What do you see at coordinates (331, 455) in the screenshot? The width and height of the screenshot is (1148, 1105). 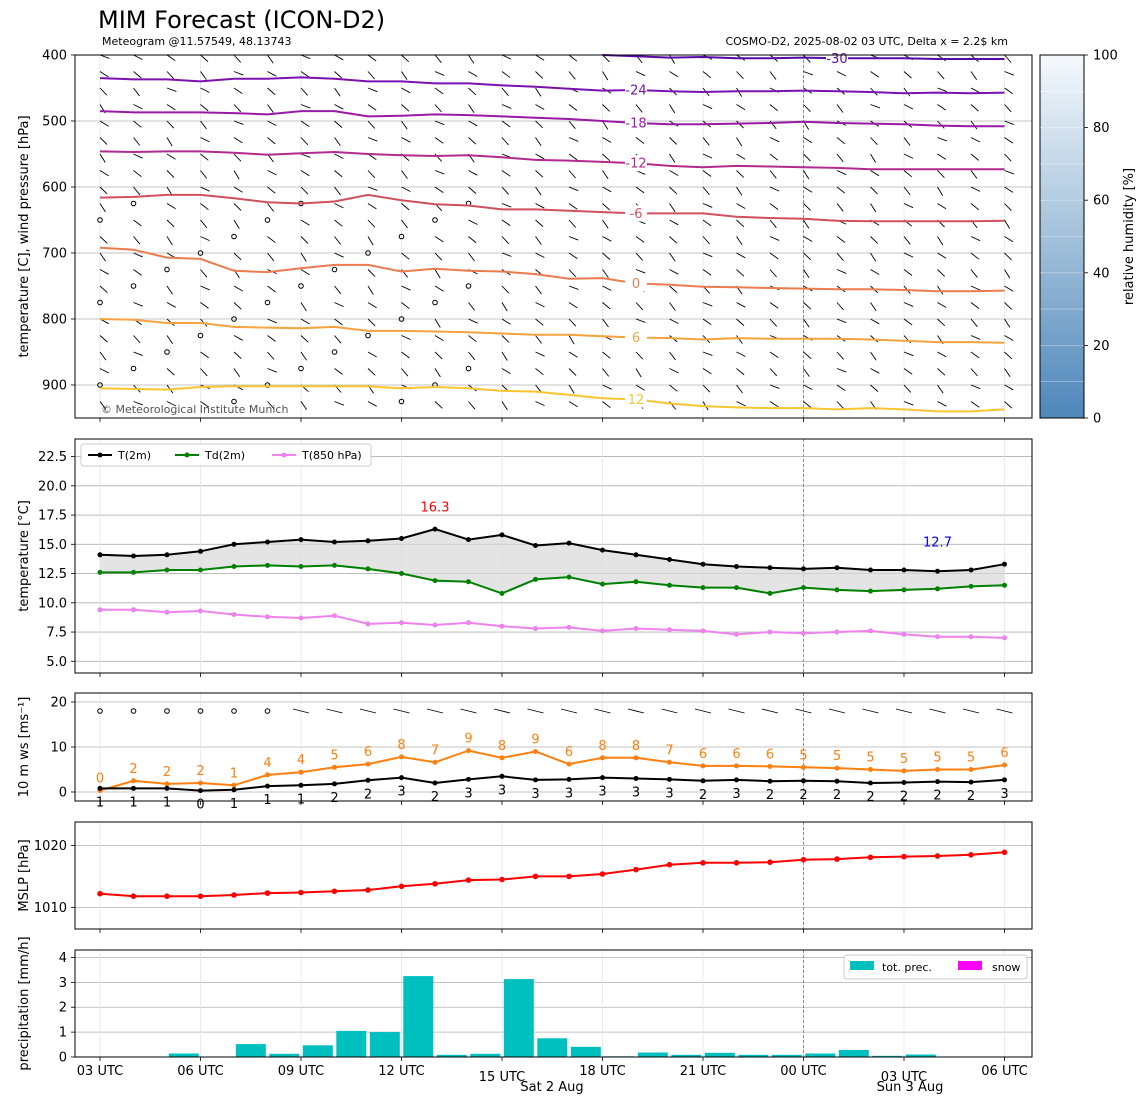 I see `legend-label: T(850 hPa)` at bounding box center [331, 455].